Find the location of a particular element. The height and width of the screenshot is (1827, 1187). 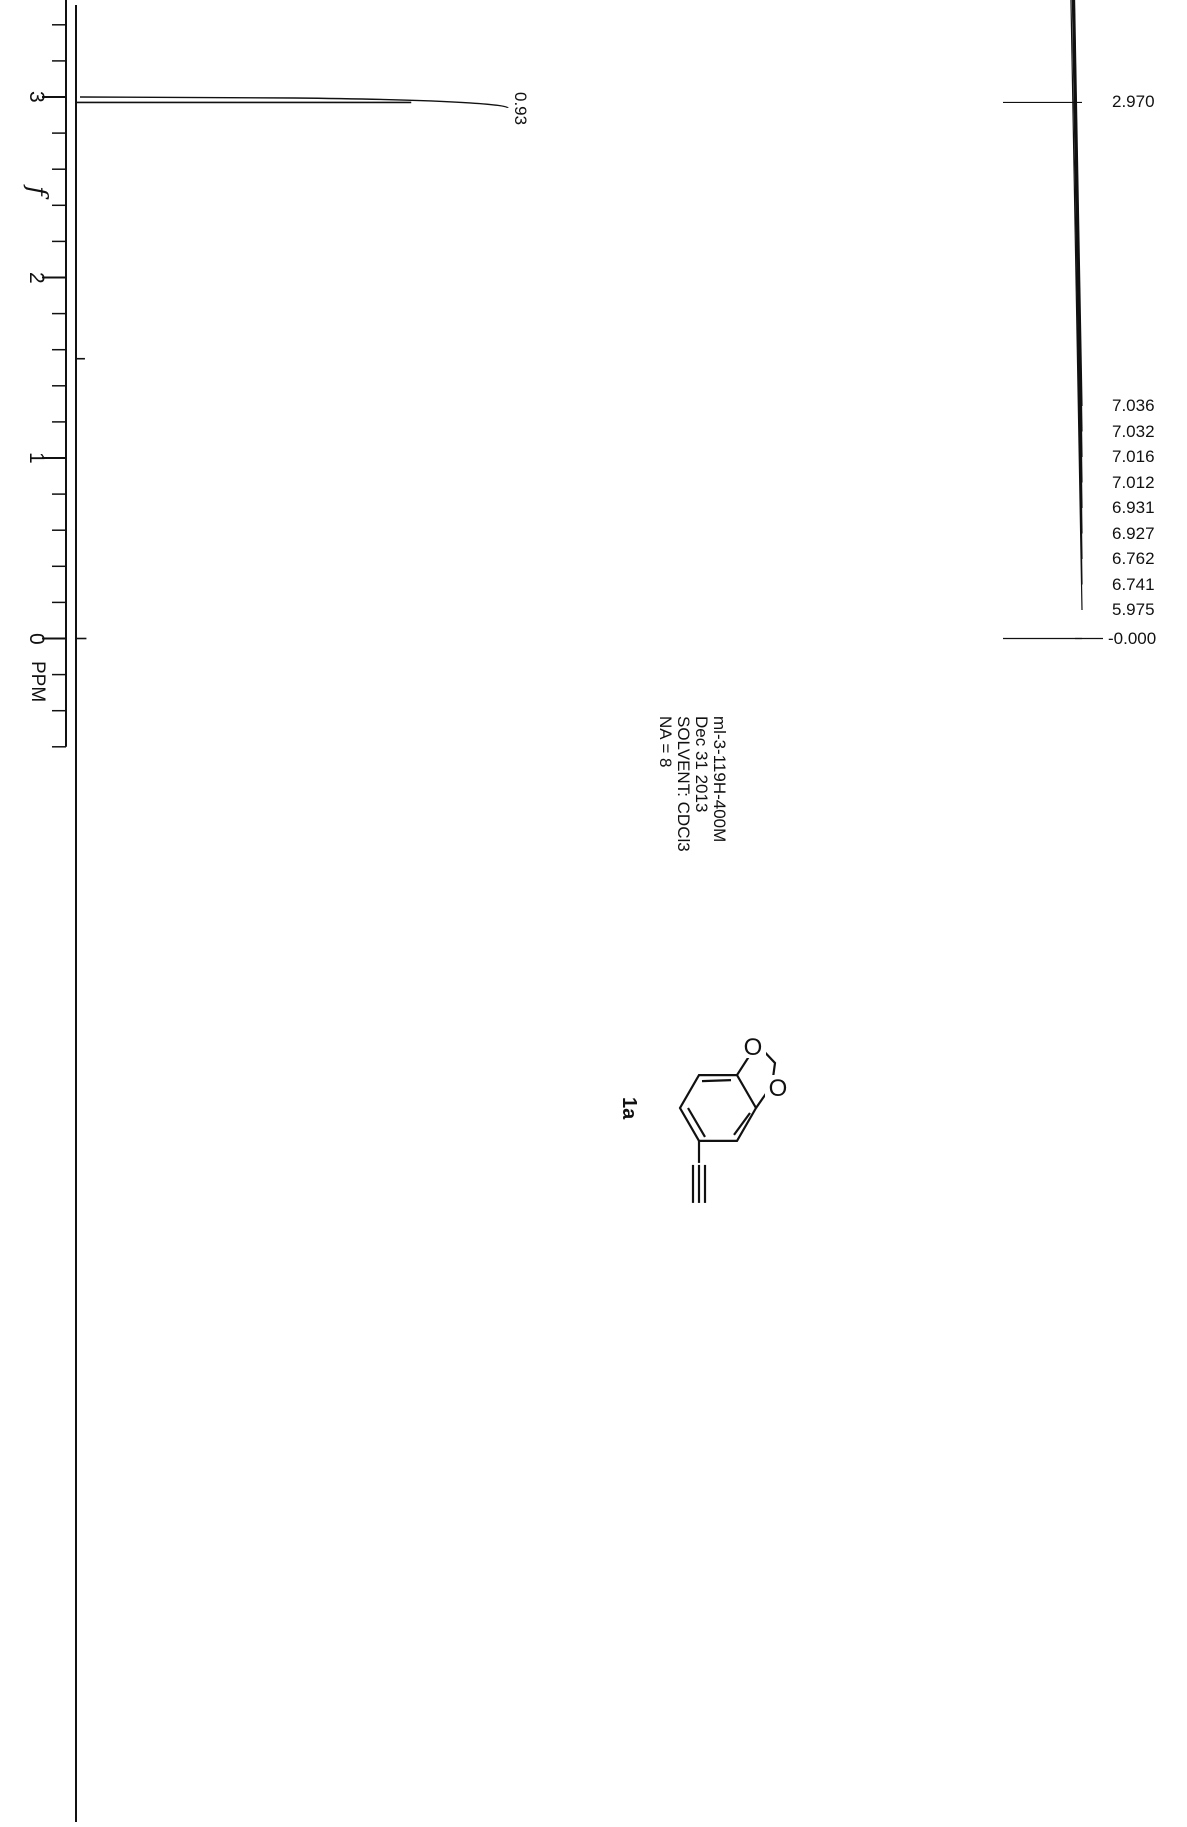

compound-label: 1a is located at coordinates (629, 1108).